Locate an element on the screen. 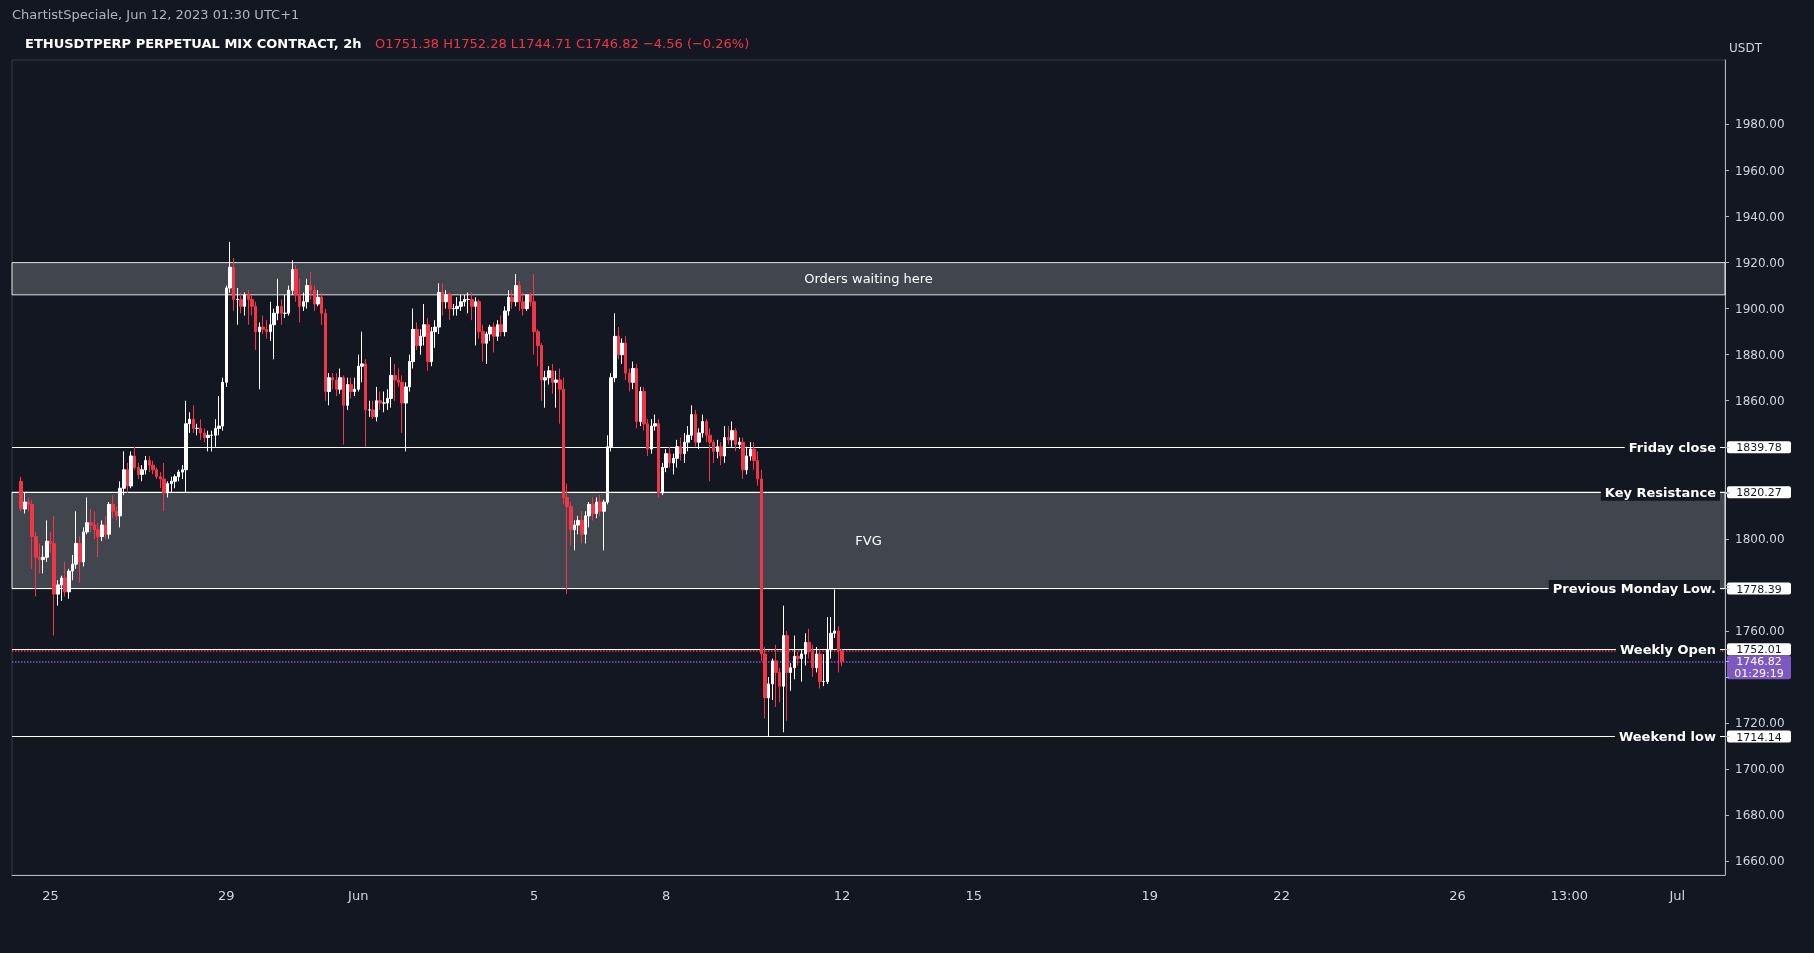 The image size is (1814, 953). chart-subtitle: O1751.38 H1752.28 L1744.71 C1746.82 −4.56 (−0.26%) is located at coordinates (562, 43).